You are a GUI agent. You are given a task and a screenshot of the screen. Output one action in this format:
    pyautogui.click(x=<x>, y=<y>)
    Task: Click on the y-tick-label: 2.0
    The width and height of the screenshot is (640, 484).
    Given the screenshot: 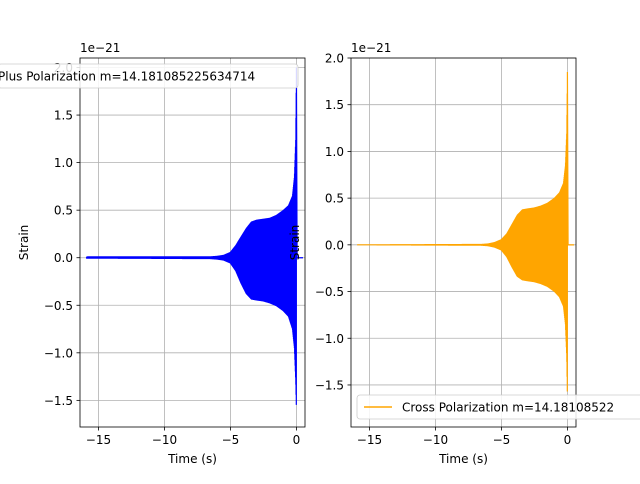 What is the action you would take?
    pyautogui.click(x=334, y=59)
    